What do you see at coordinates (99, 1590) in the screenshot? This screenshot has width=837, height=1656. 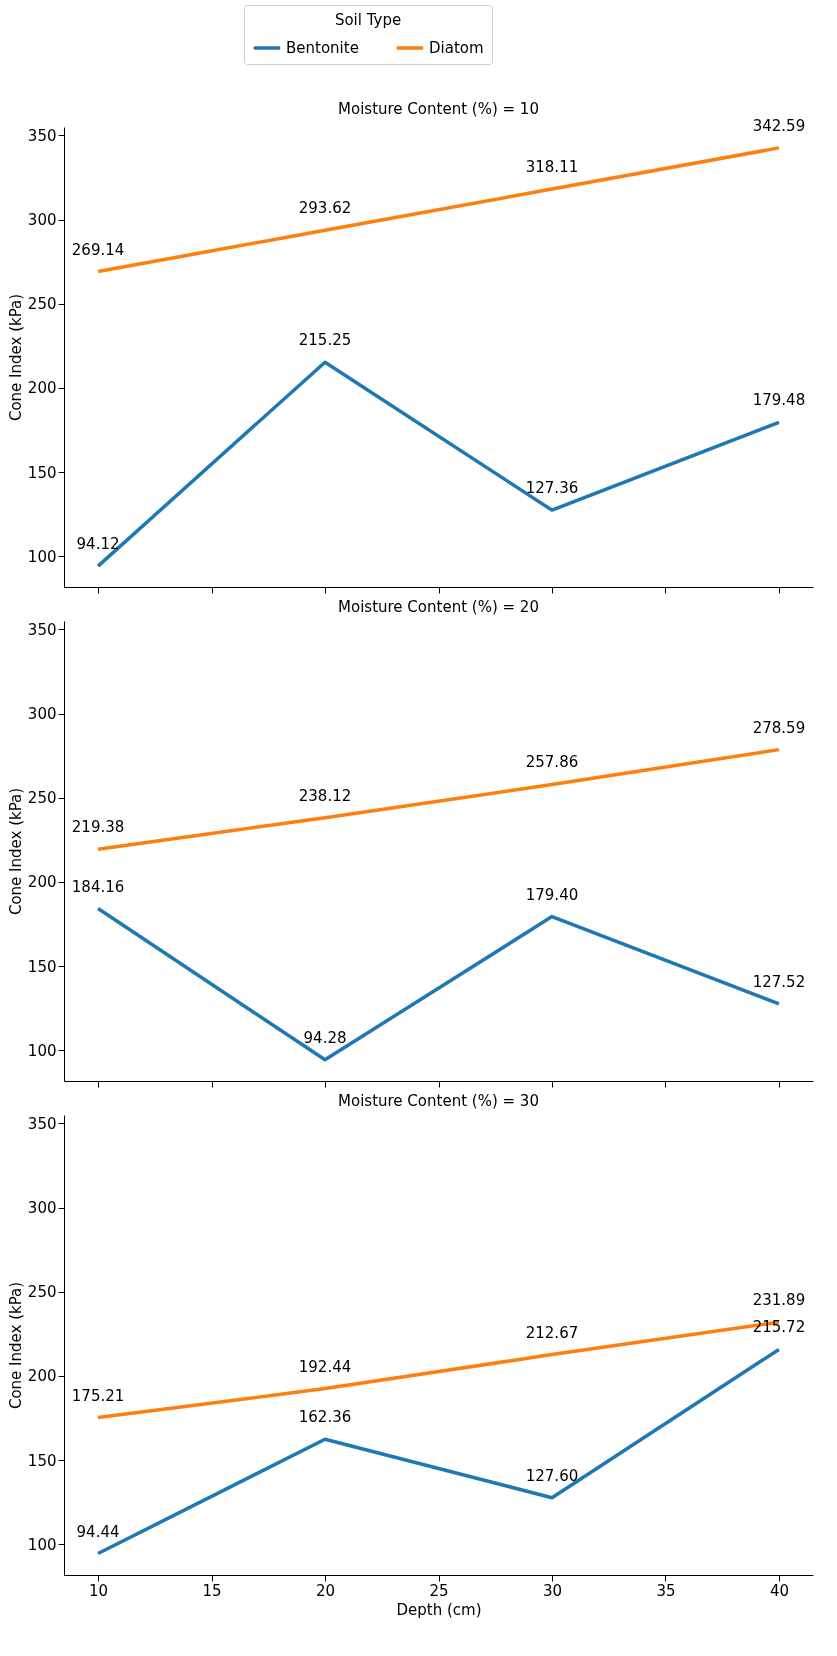 I see `x-tick-label: 10` at bounding box center [99, 1590].